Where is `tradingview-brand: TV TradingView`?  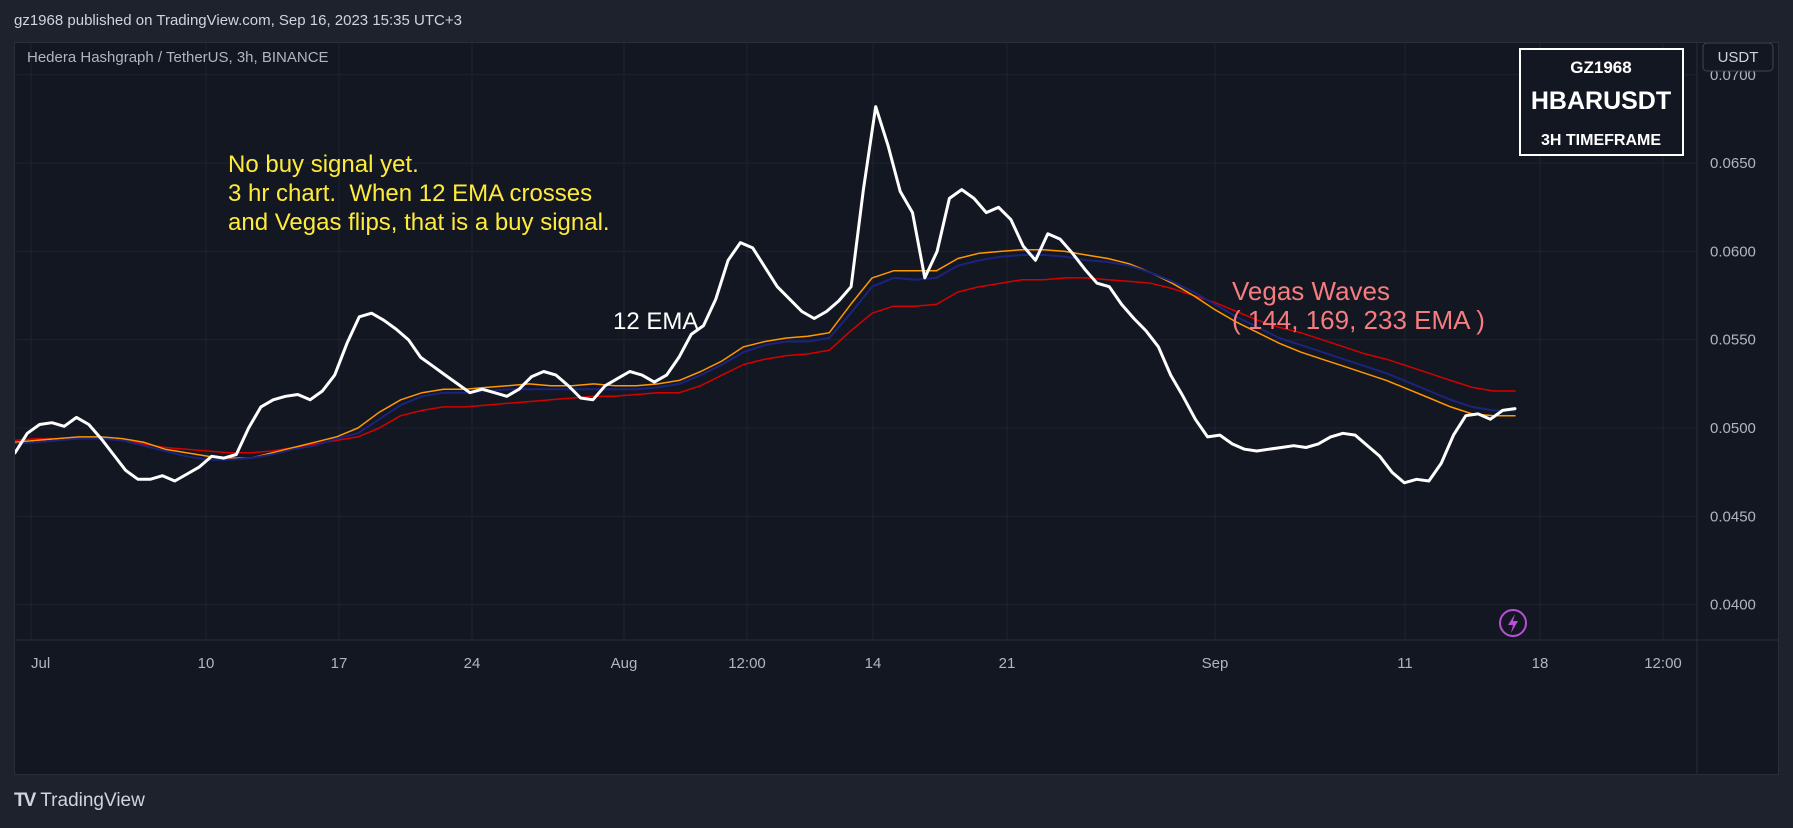
tradingview-brand: TV TradingView is located at coordinates (79, 801).